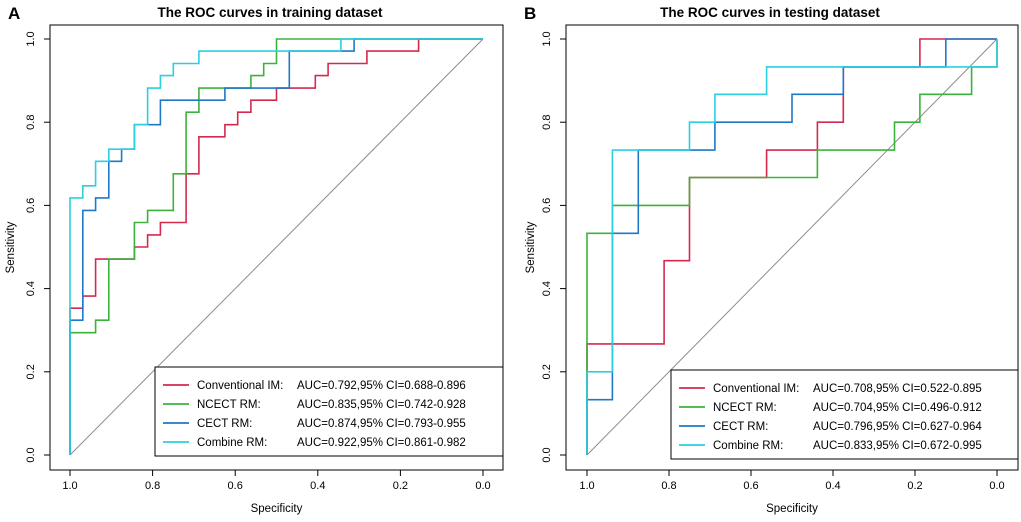 This screenshot has height=522, width=1021. What do you see at coordinates (750, 486) in the screenshot?
I see `panel-b-x-tick-label: 0.6` at bounding box center [750, 486].